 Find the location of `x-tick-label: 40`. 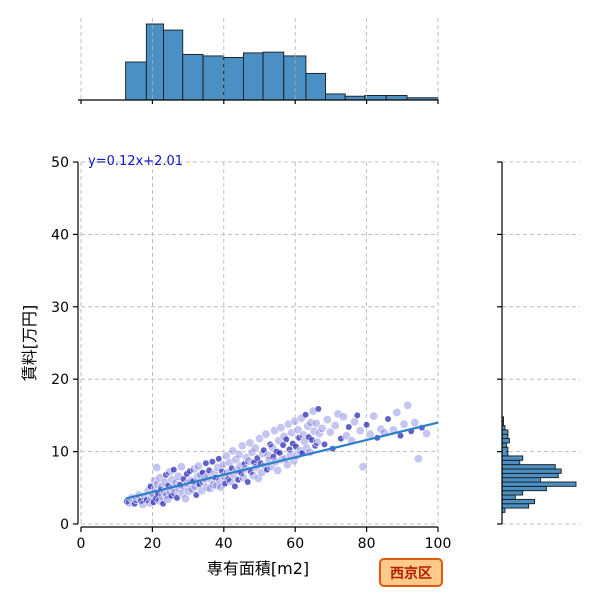

x-tick-label: 40 is located at coordinates (224, 544).